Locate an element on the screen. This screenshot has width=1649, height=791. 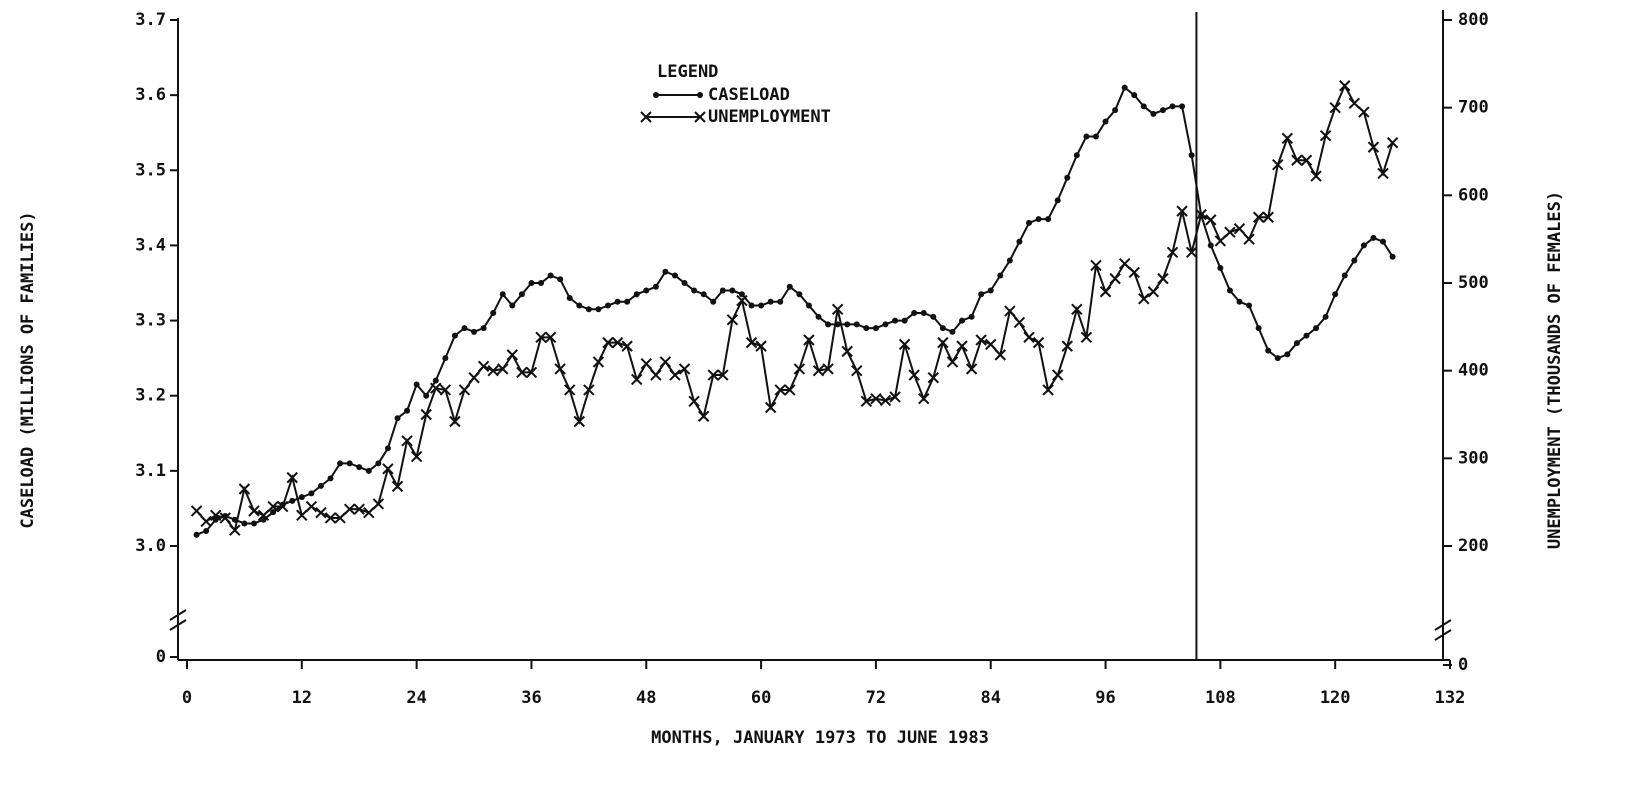
y2-tick-label: 500 is located at coordinates (1473, 283).